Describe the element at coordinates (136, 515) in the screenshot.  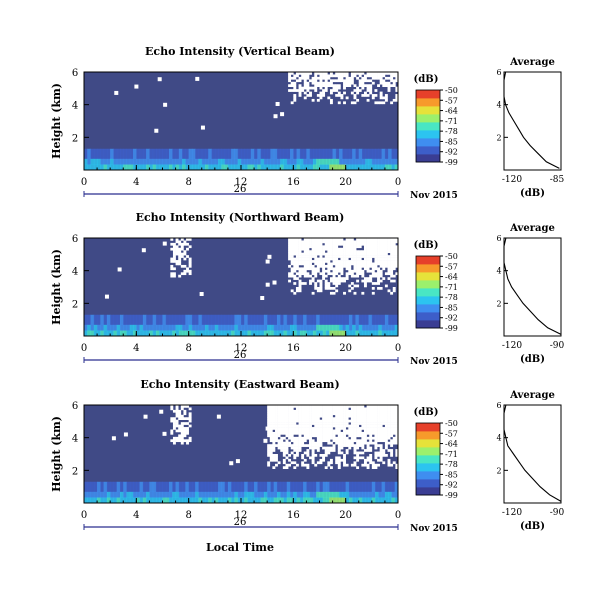
I see `x-tick-label: 4` at that location.